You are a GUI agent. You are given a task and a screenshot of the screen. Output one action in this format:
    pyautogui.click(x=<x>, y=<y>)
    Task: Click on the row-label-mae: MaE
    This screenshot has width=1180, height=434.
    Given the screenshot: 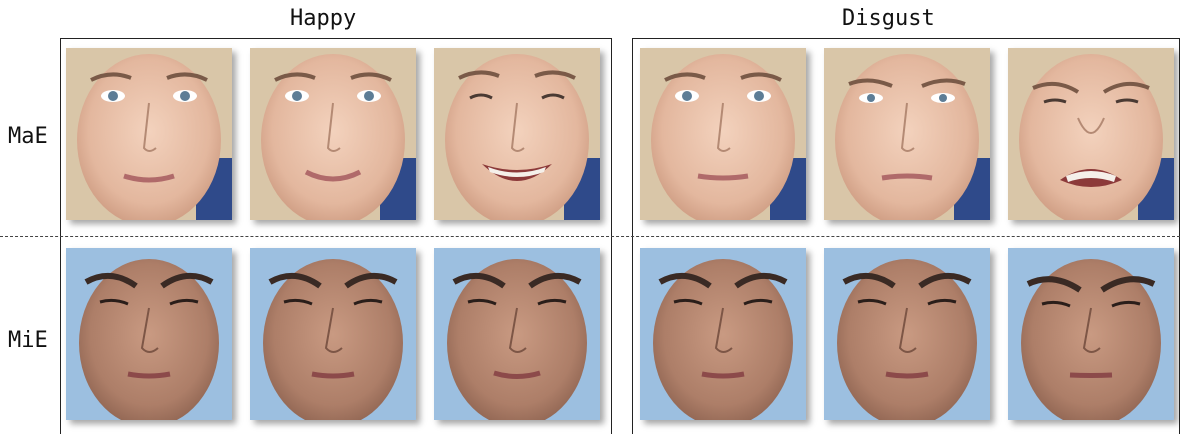 What is the action you would take?
    pyautogui.click(x=28, y=136)
    